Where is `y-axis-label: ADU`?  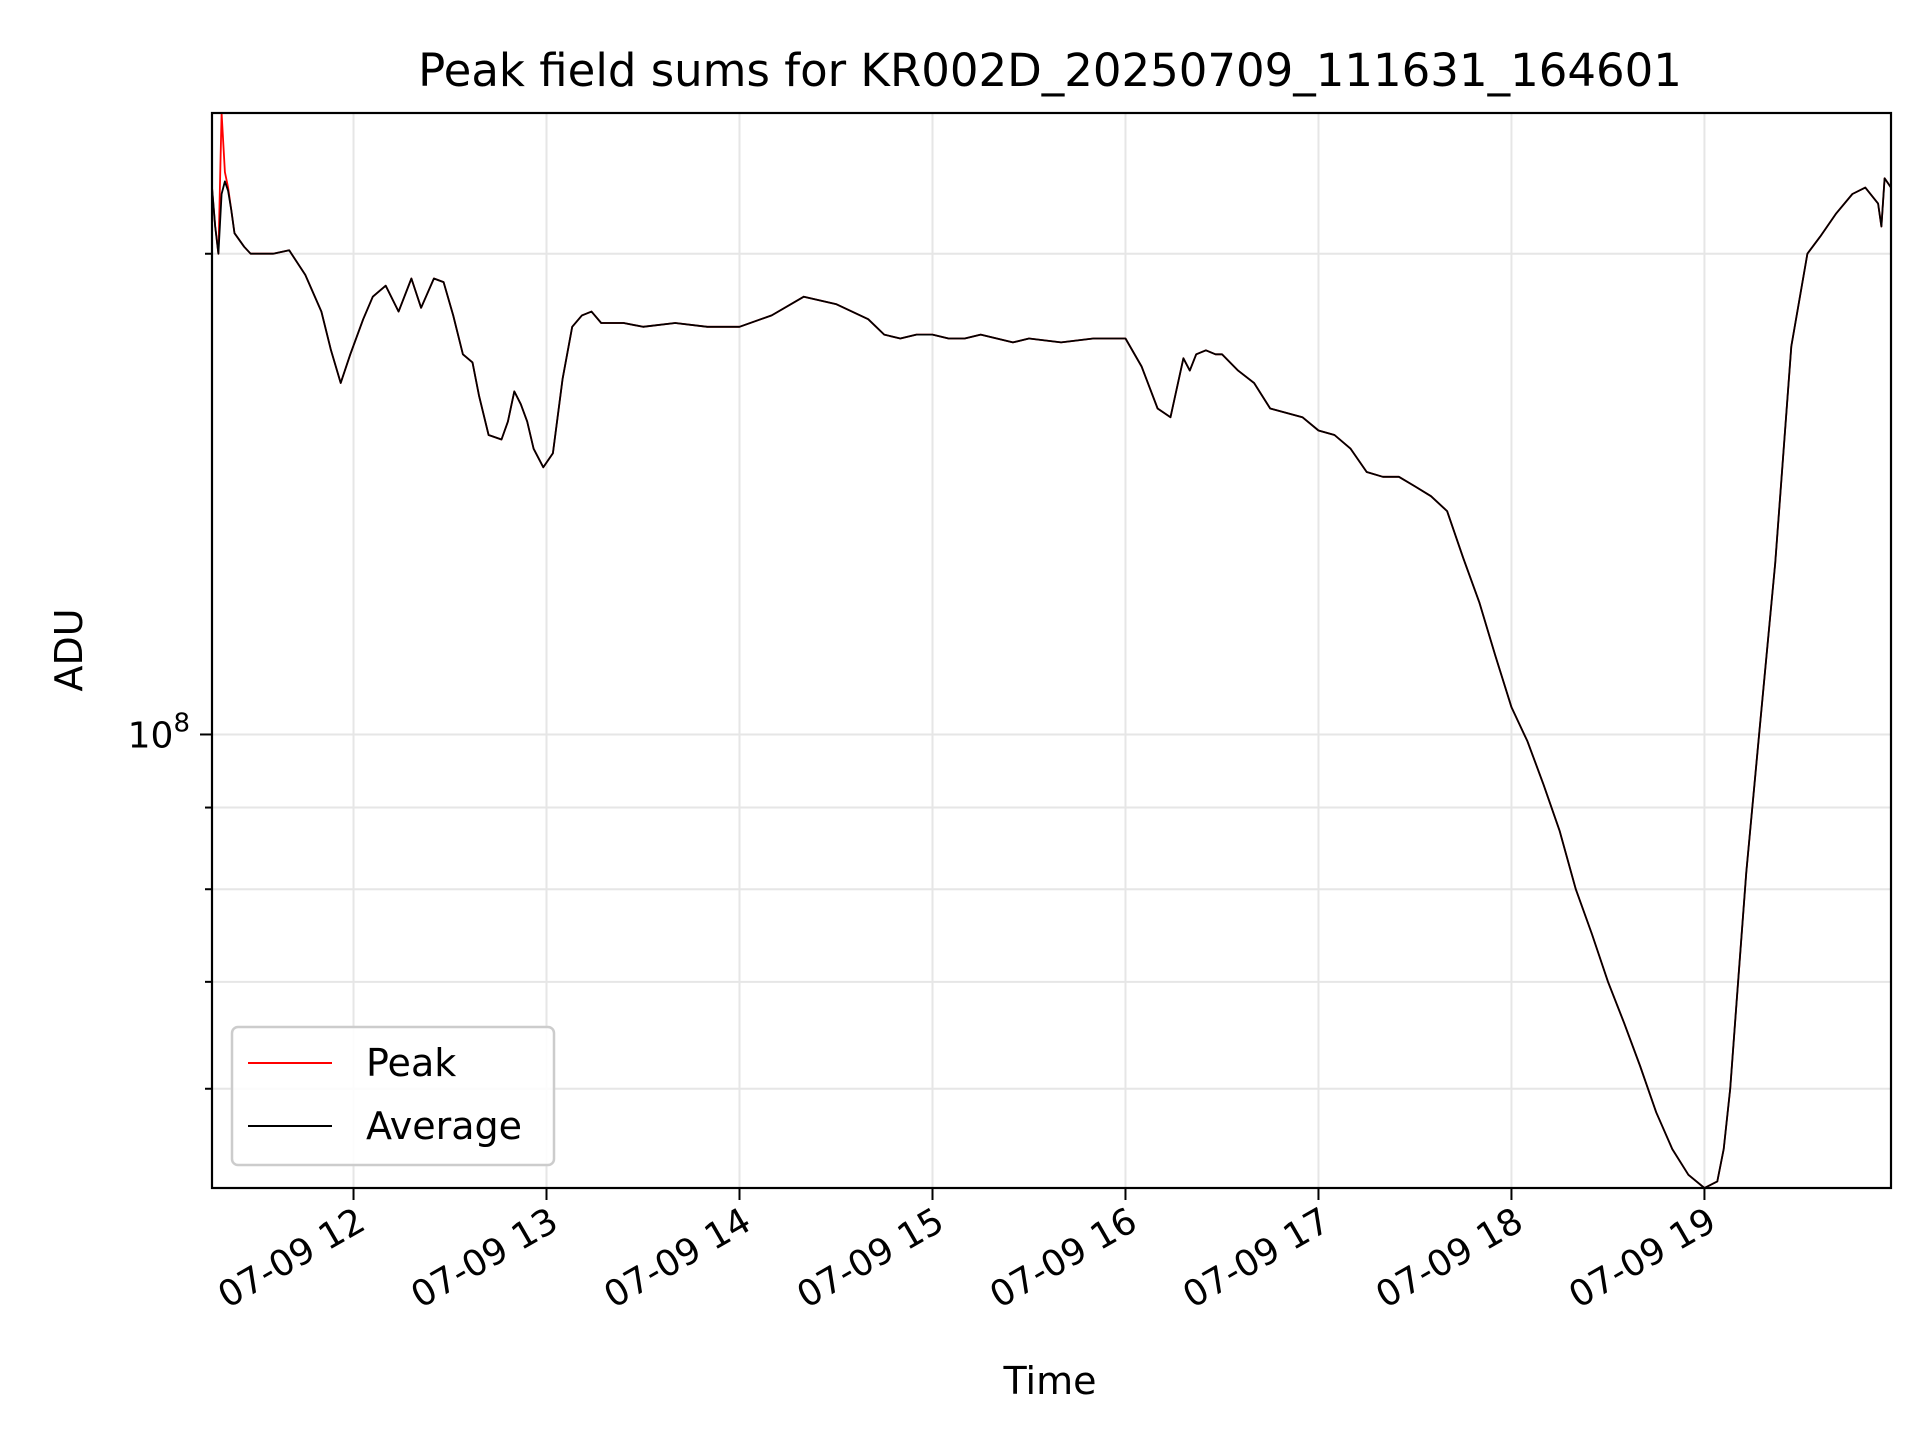 y-axis-label: ADU is located at coordinates (69, 649).